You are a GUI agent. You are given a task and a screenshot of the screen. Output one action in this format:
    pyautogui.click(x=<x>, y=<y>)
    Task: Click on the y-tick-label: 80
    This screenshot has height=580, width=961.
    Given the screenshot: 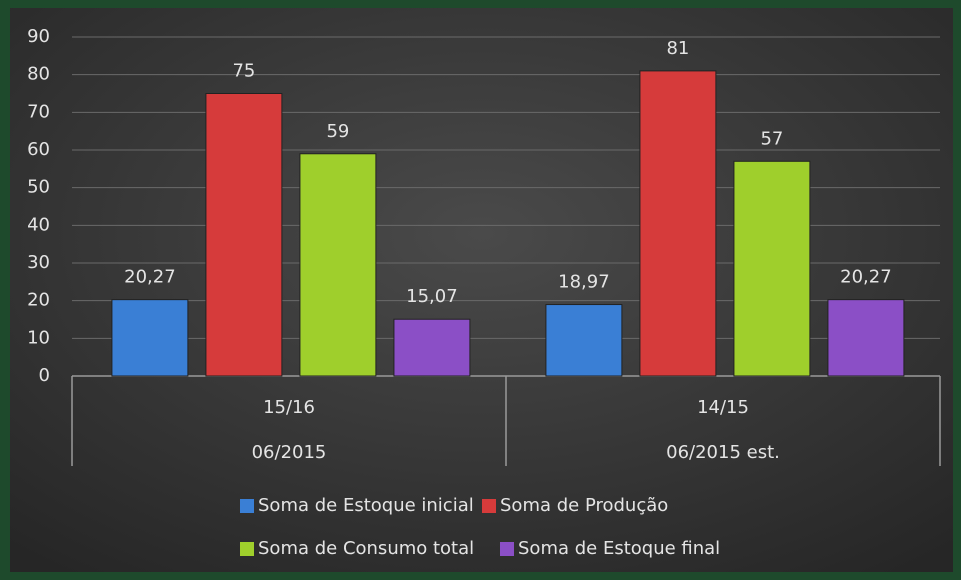 What is the action you would take?
    pyautogui.click(x=38, y=74)
    